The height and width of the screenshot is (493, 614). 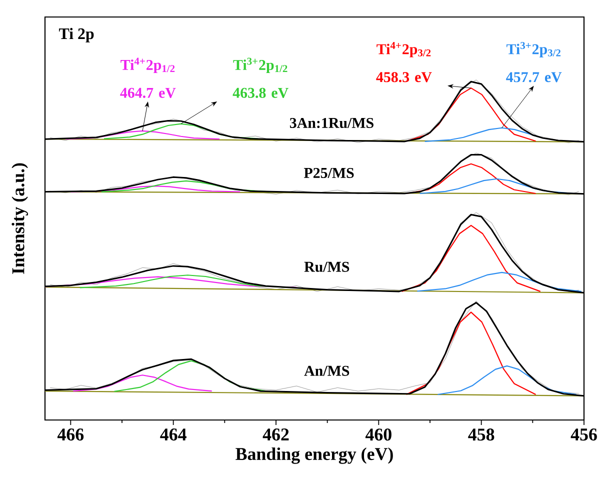 What do you see at coordinates (329, 173) in the screenshot?
I see `series-label: P25/MS` at bounding box center [329, 173].